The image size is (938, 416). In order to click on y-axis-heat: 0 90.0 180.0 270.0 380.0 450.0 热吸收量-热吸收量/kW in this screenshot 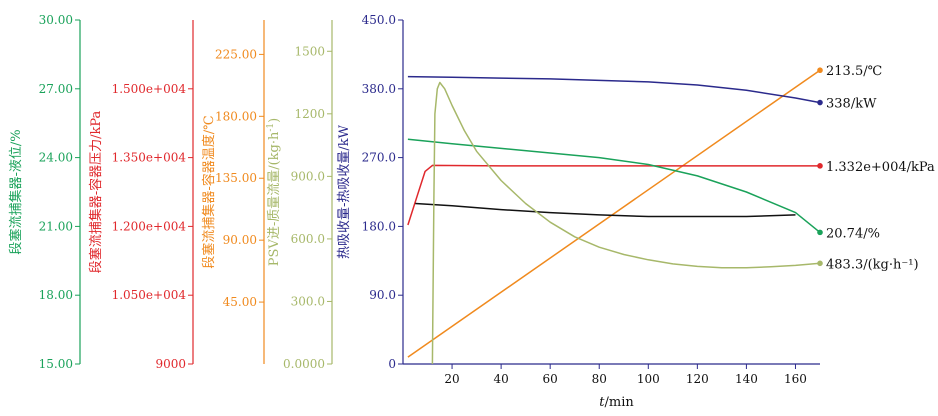, I will do `click(370, 192)`.